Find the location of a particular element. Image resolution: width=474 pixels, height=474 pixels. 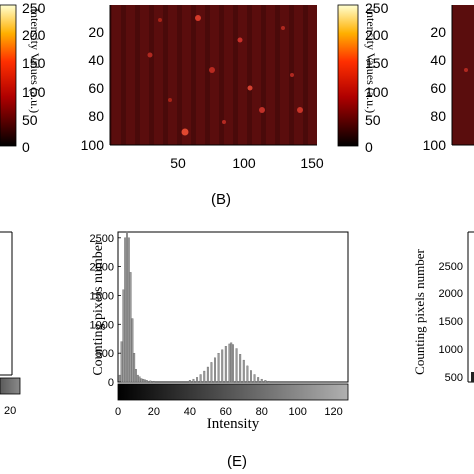

histogram-e-xtick: 0 is located at coordinates (118, 412).